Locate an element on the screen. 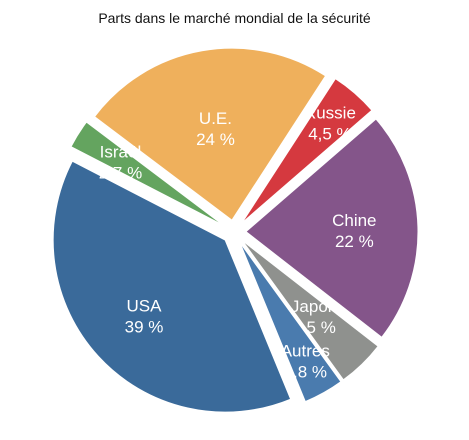 The width and height of the screenshot is (469, 440). pie-slice-japon is located at coordinates (310, 310).